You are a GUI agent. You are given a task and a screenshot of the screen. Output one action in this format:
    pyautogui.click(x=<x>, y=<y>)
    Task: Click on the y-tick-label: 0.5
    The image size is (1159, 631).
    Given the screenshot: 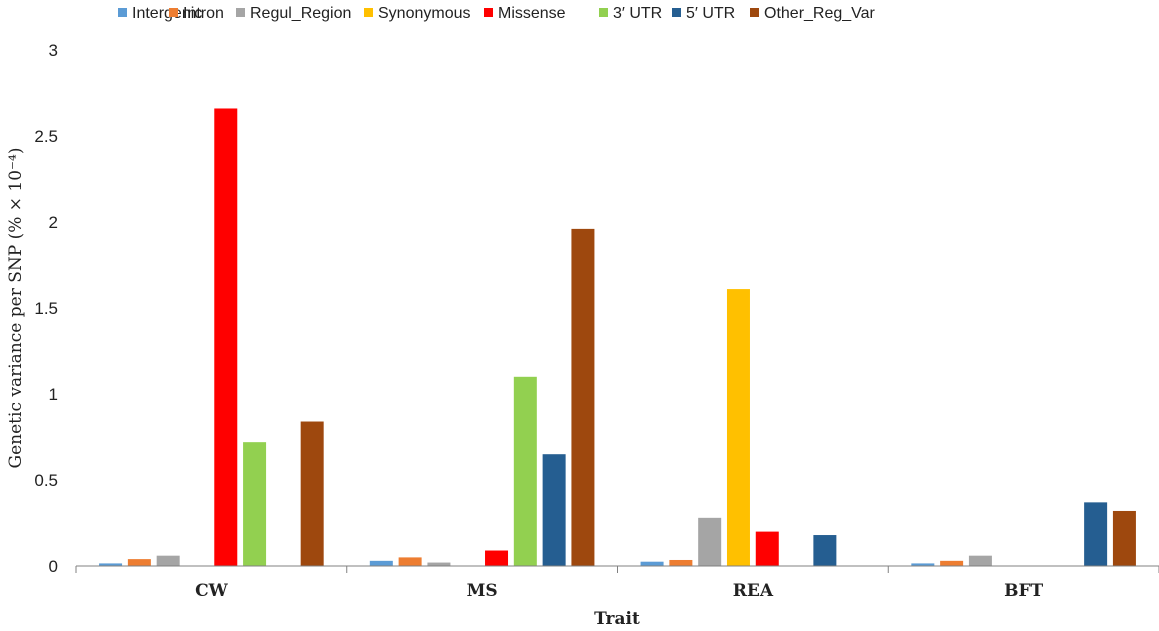 What is the action you would take?
    pyautogui.click(x=46, y=480)
    